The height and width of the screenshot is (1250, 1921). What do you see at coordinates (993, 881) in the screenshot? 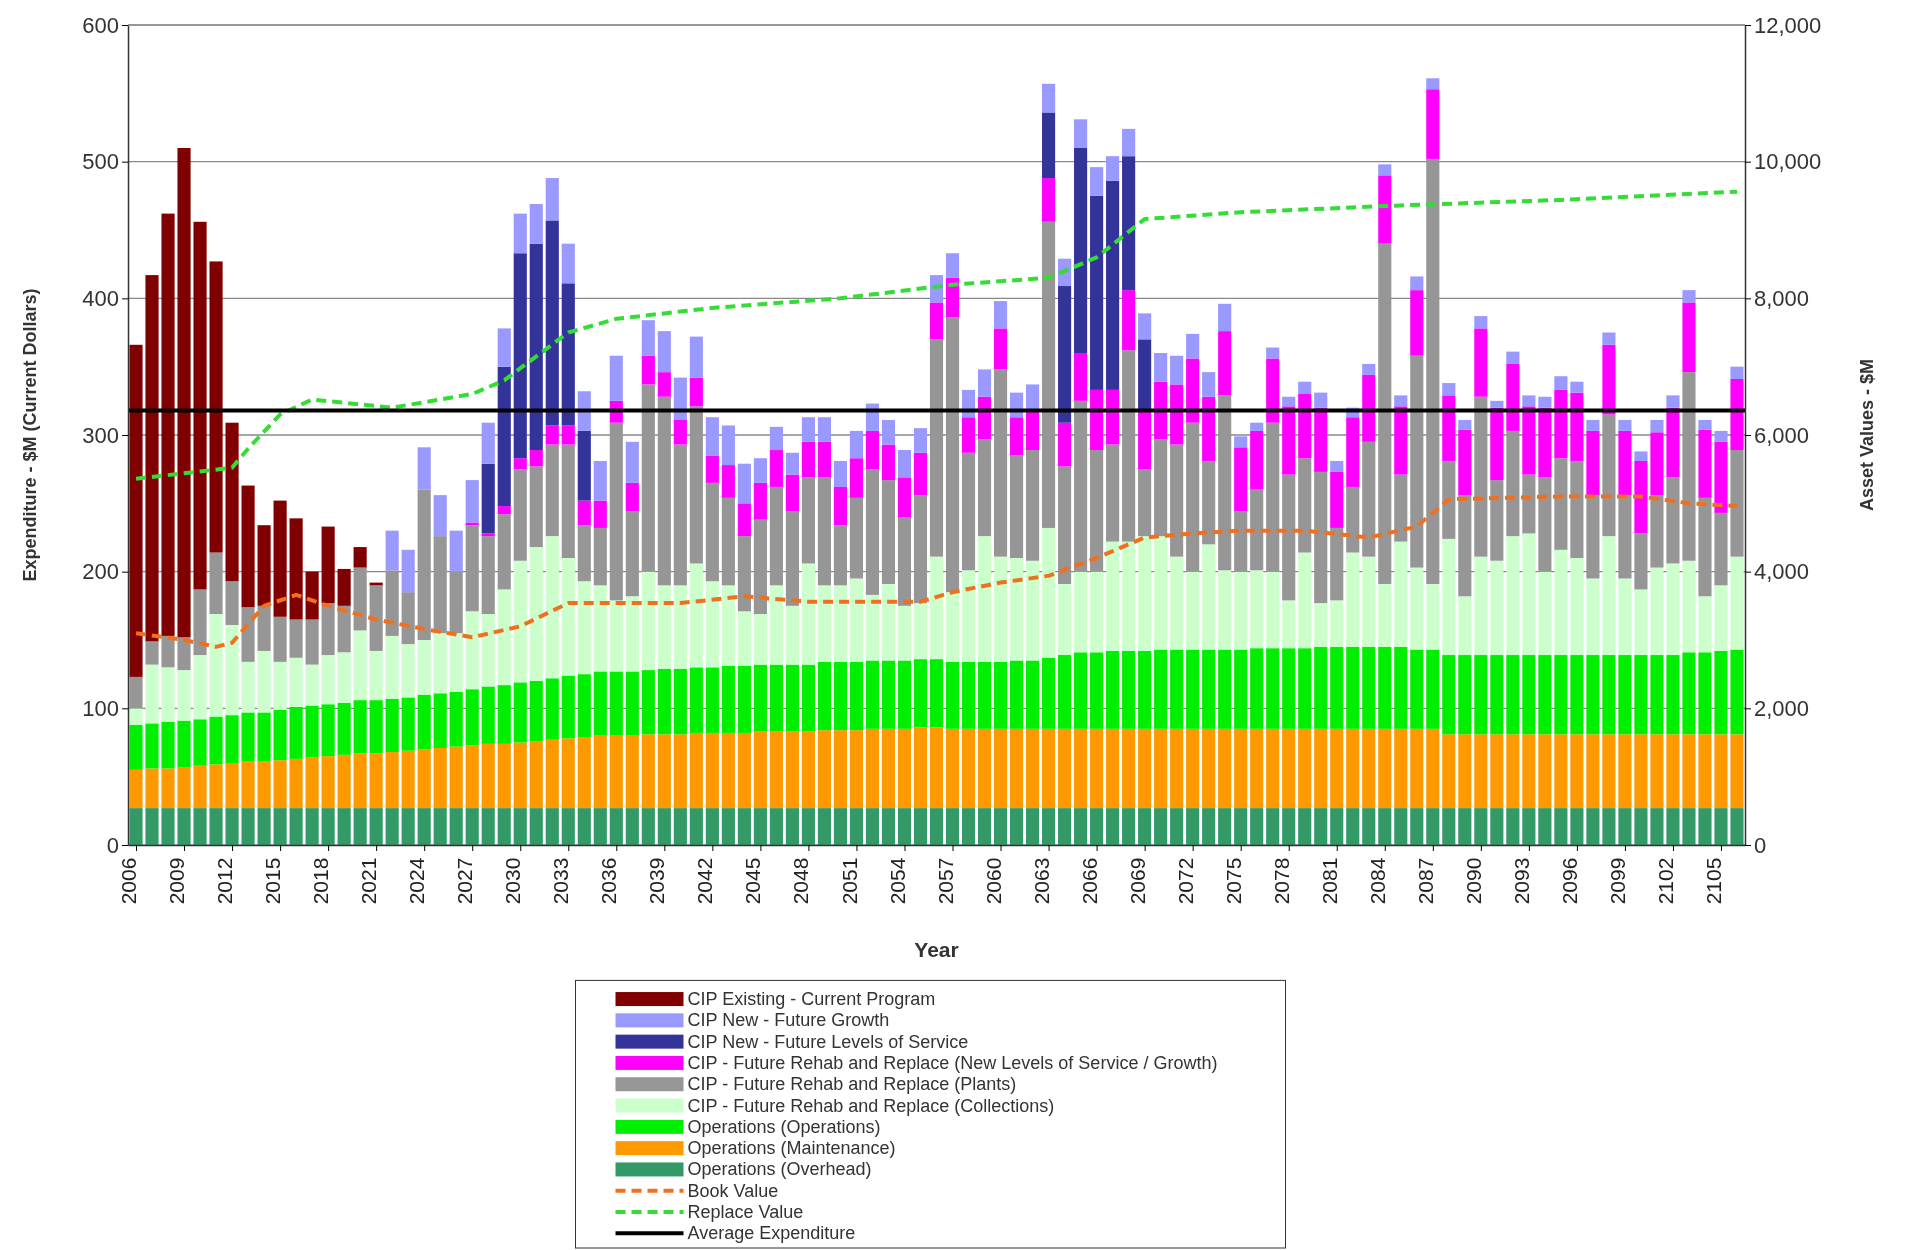
I see `x-tick-label: 2060` at bounding box center [993, 881].